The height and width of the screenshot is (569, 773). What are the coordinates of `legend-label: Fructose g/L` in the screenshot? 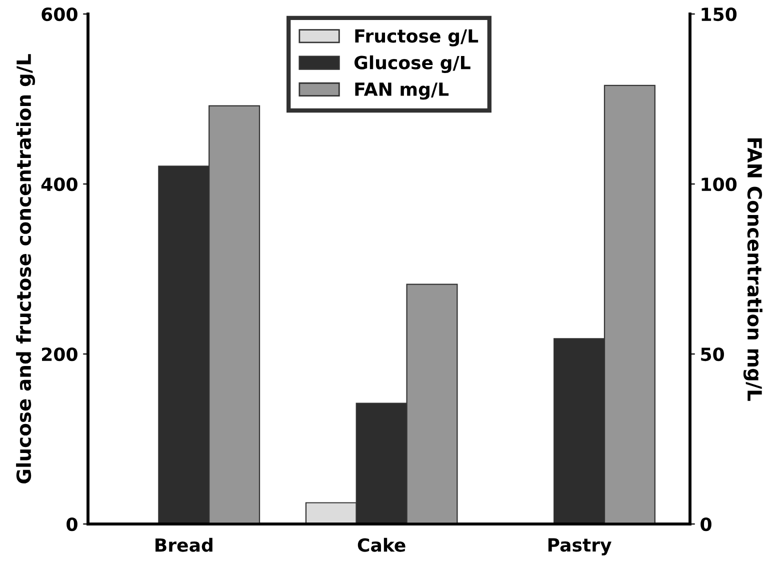 It's located at (416, 37).